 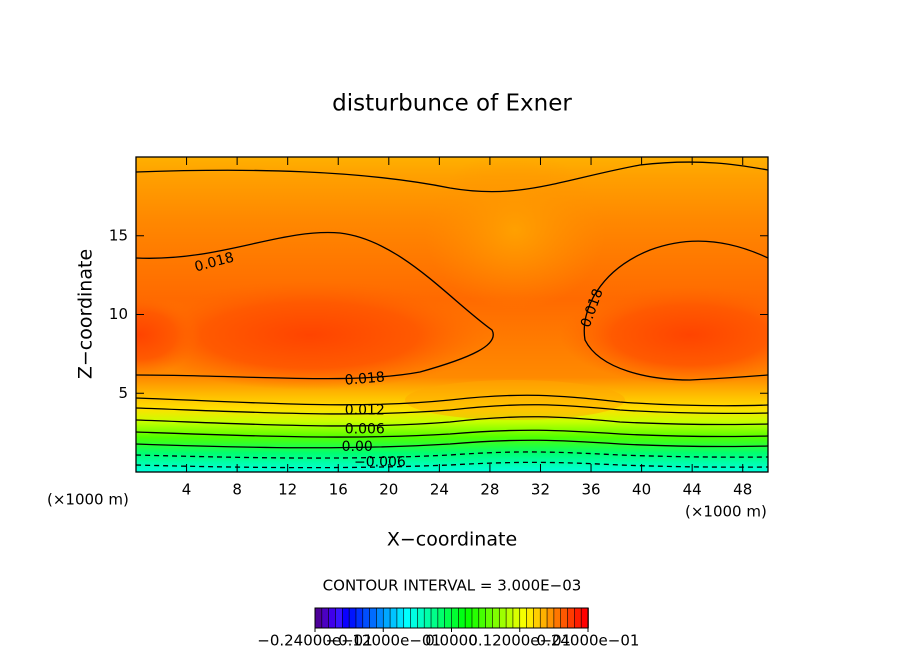 I want to click on colorbar-tick-label: −0.24000e−01, so click(x=314, y=641).